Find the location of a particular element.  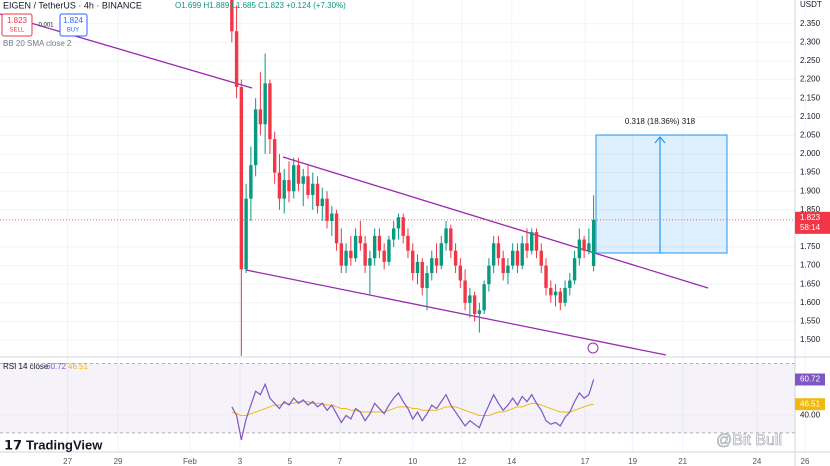

measure-label: 0.318 (18.36%) 318 is located at coordinates (660, 121).